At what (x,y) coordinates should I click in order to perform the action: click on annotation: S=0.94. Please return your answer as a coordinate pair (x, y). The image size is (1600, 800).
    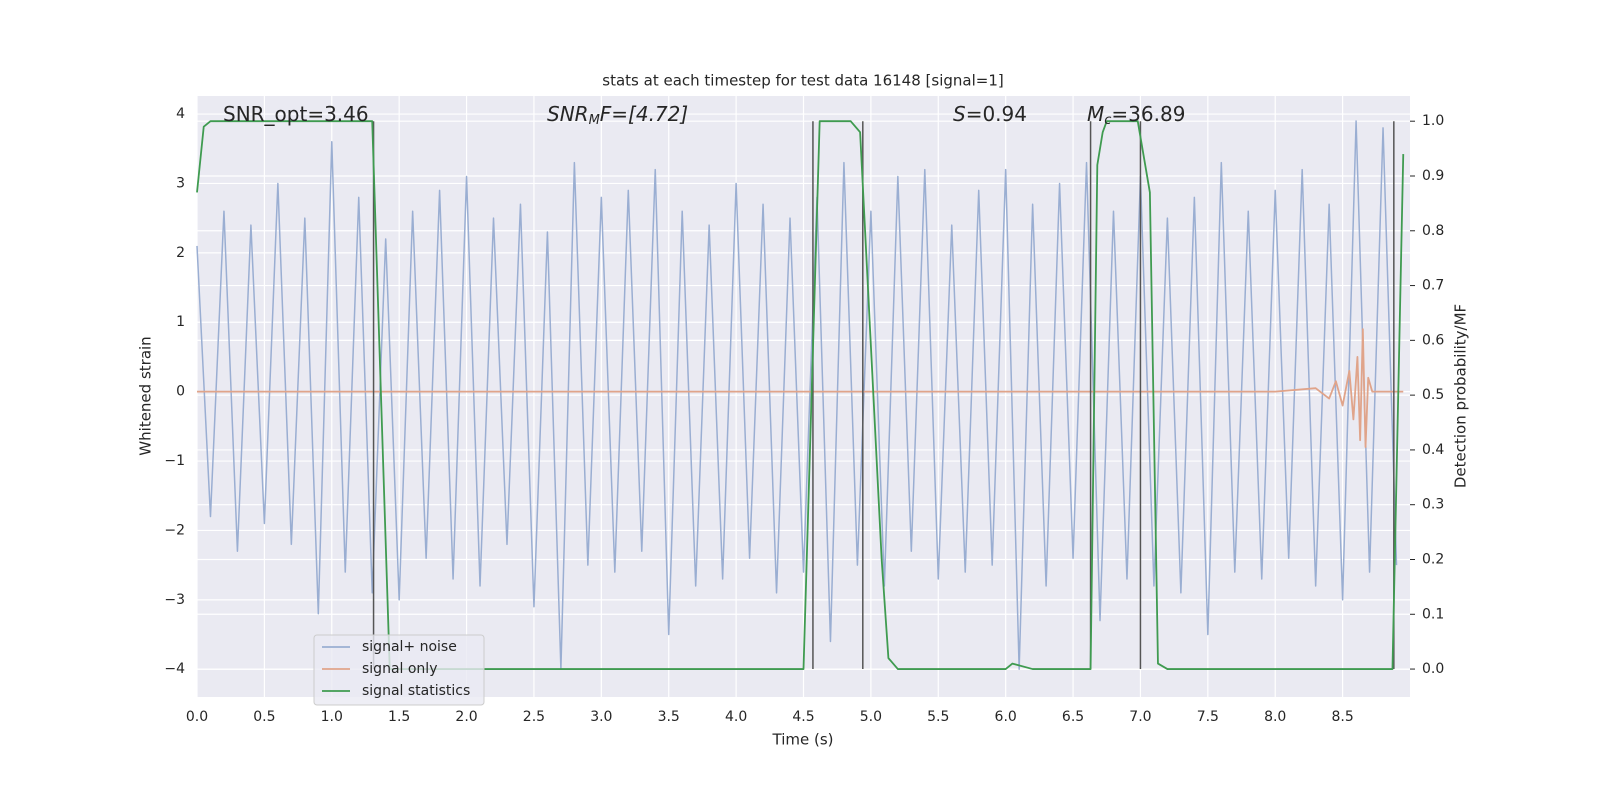
    Looking at the image, I should click on (990, 114).